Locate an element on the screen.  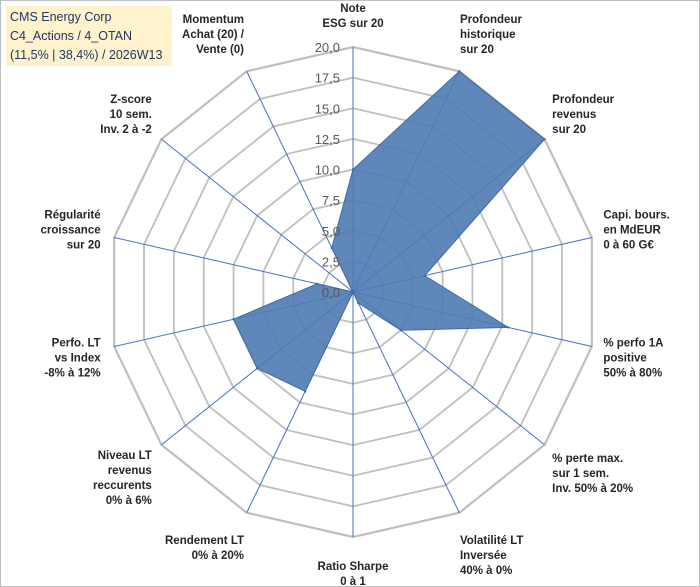
tick-label-7: 17,5 is located at coordinates (327, 78).